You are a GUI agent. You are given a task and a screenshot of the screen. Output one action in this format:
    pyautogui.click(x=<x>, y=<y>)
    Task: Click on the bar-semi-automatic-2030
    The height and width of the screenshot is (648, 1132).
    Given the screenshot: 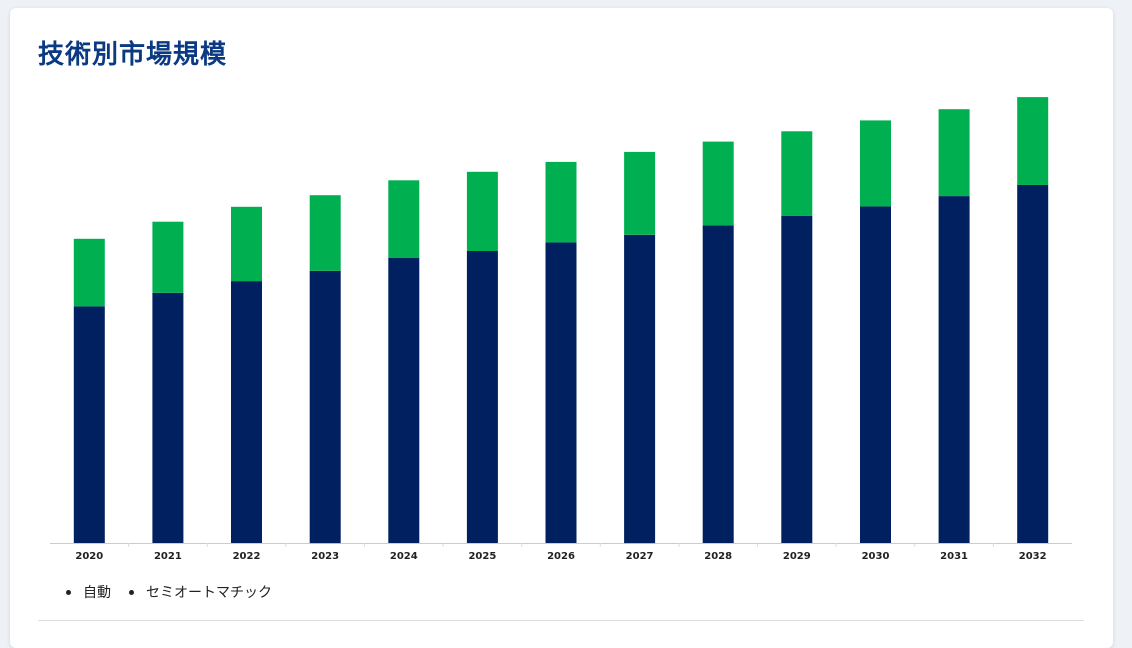 What is the action you would take?
    pyautogui.click(x=875, y=163)
    